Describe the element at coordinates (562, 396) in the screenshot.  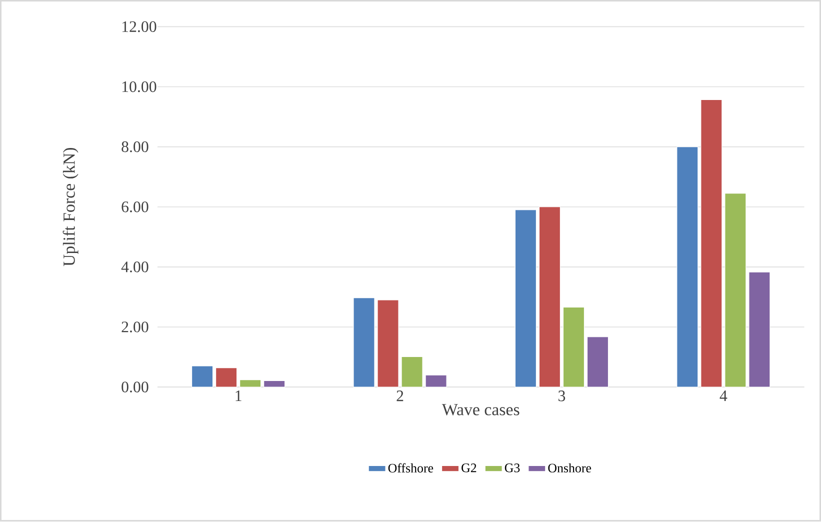
I see `x-tick-label: 3` at that location.